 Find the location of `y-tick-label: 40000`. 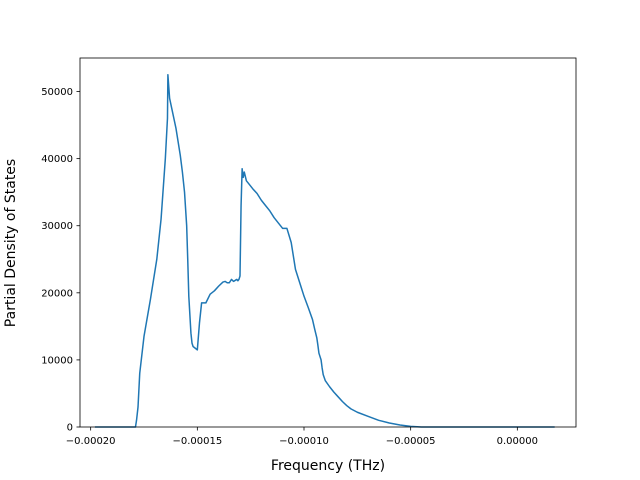

y-tick-label: 40000 is located at coordinates (57, 159).